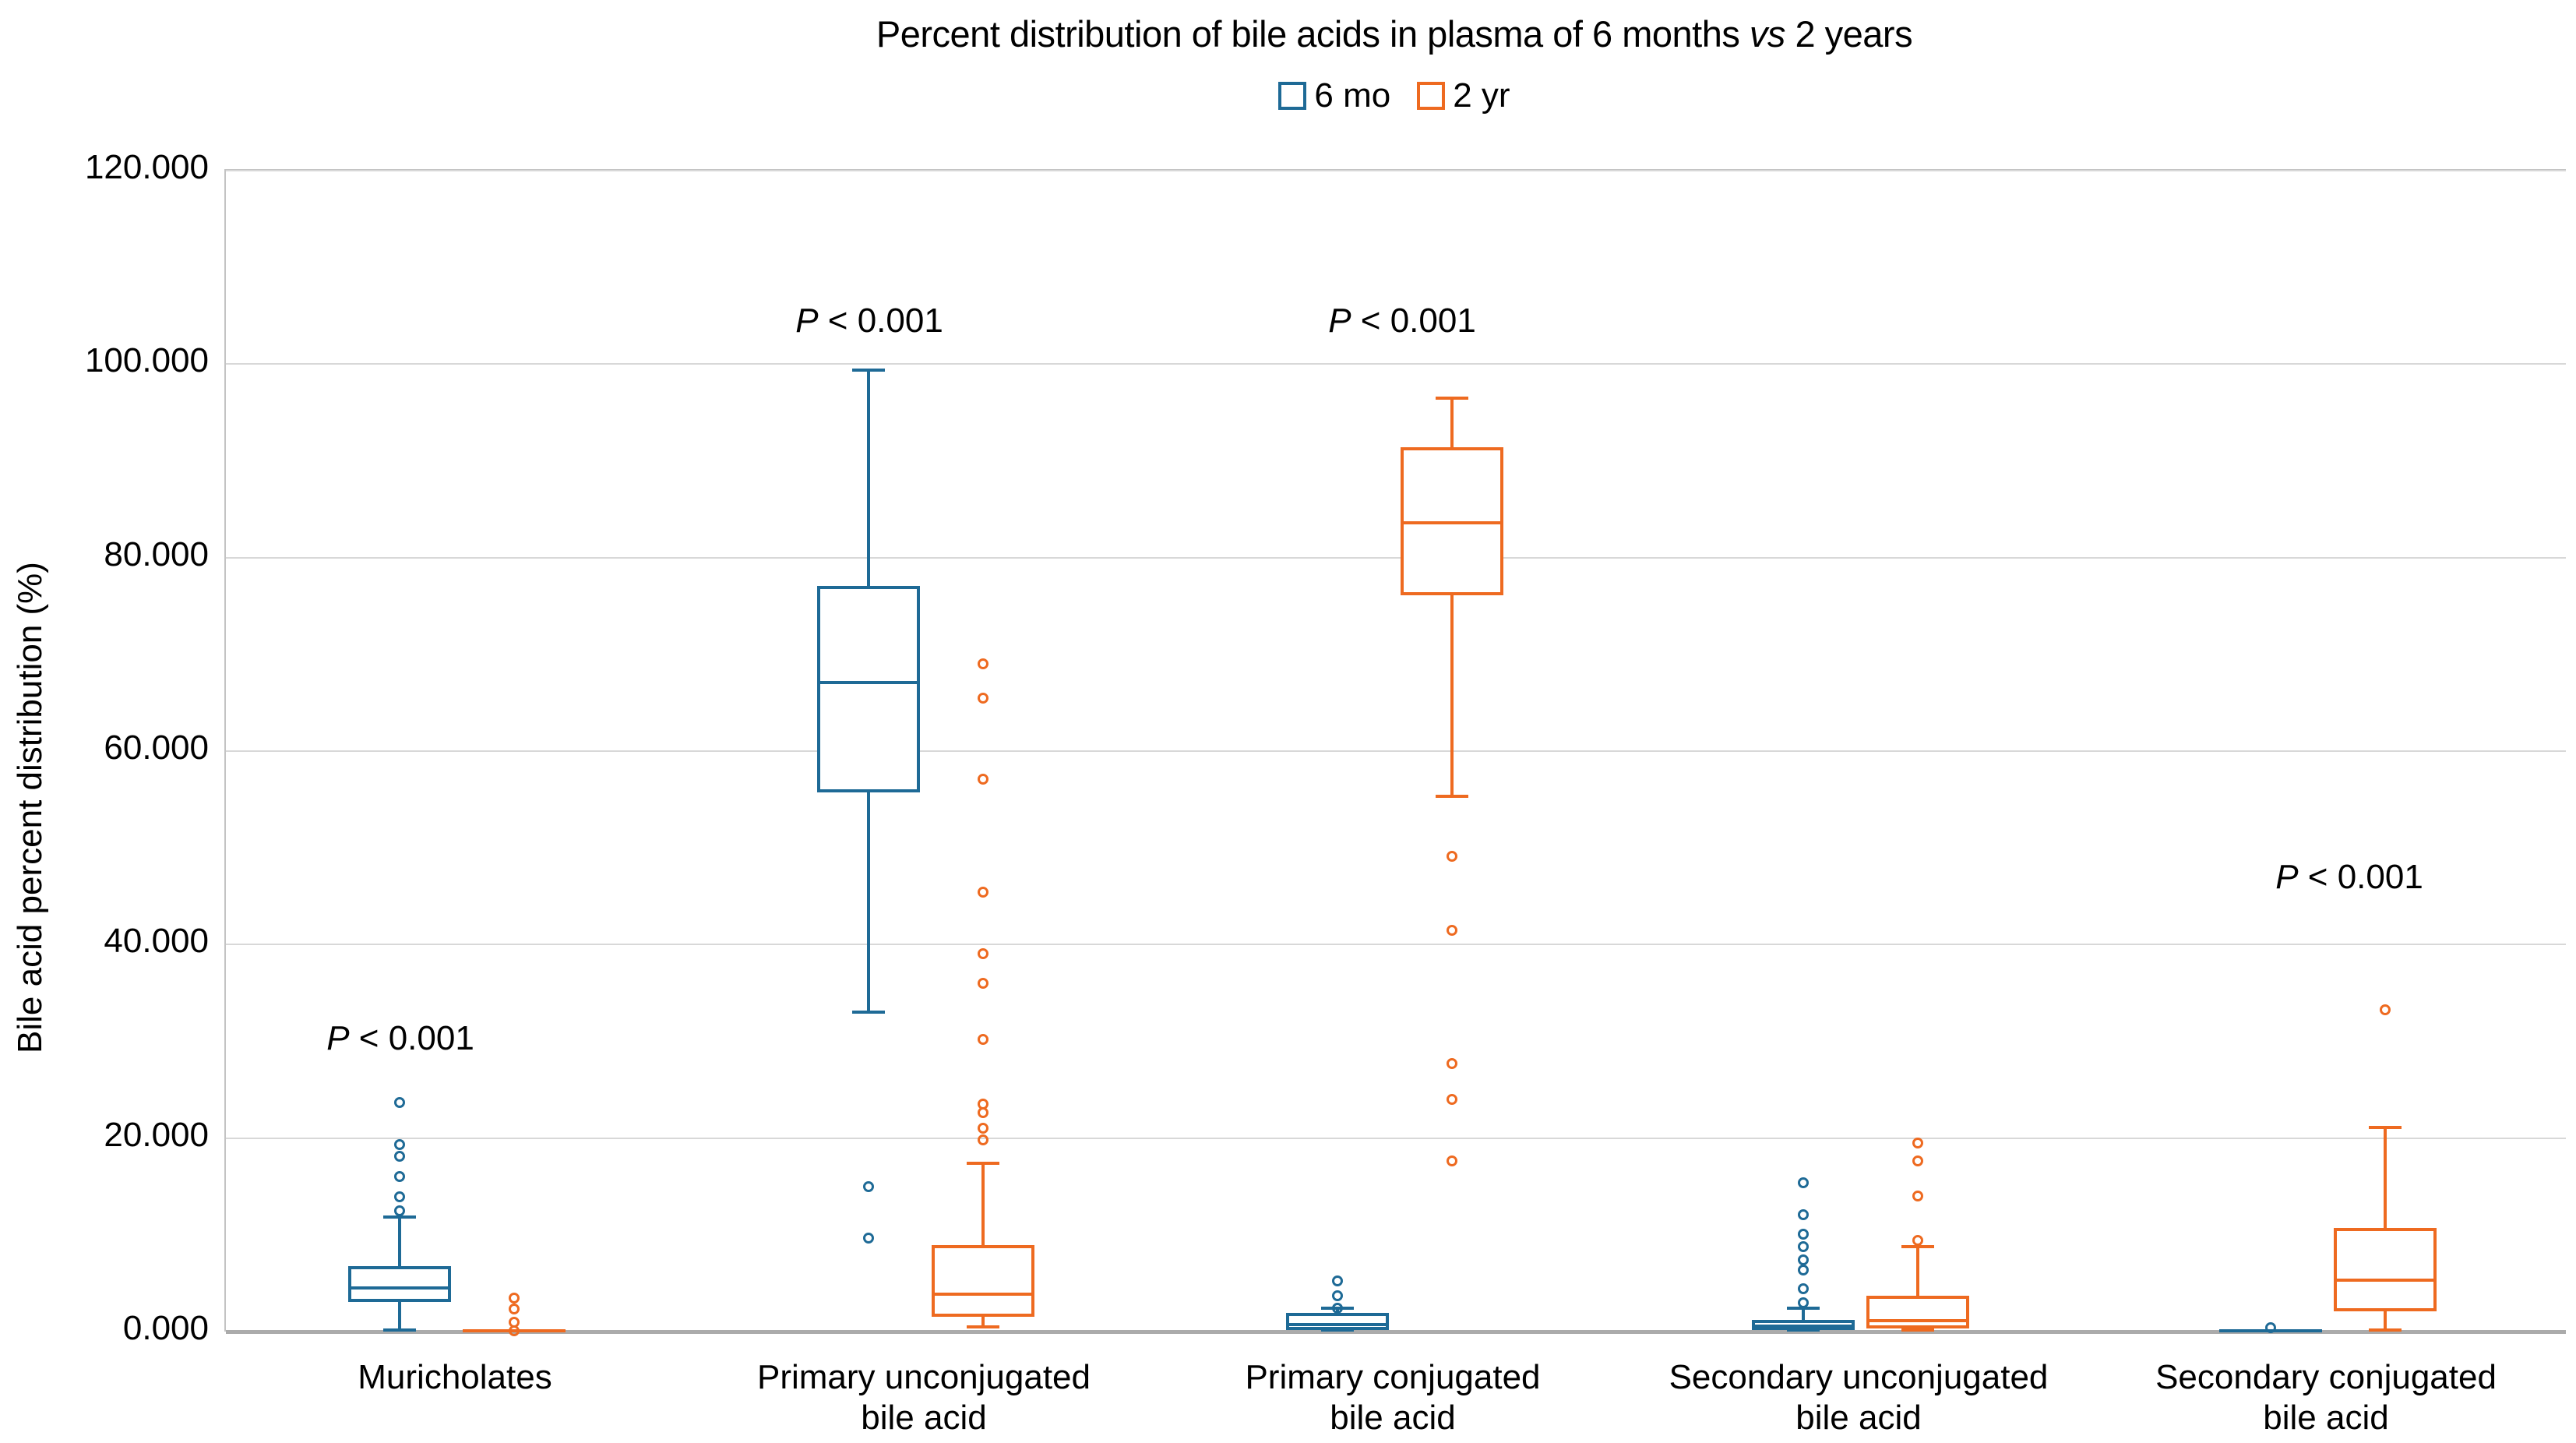 Image resolution: width=2576 pixels, height=1443 pixels. What do you see at coordinates (2322, 1397) in the screenshot?
I see `x-axis-label: Secondary conjugated bile acid` at bounding box center [2322, 1397].